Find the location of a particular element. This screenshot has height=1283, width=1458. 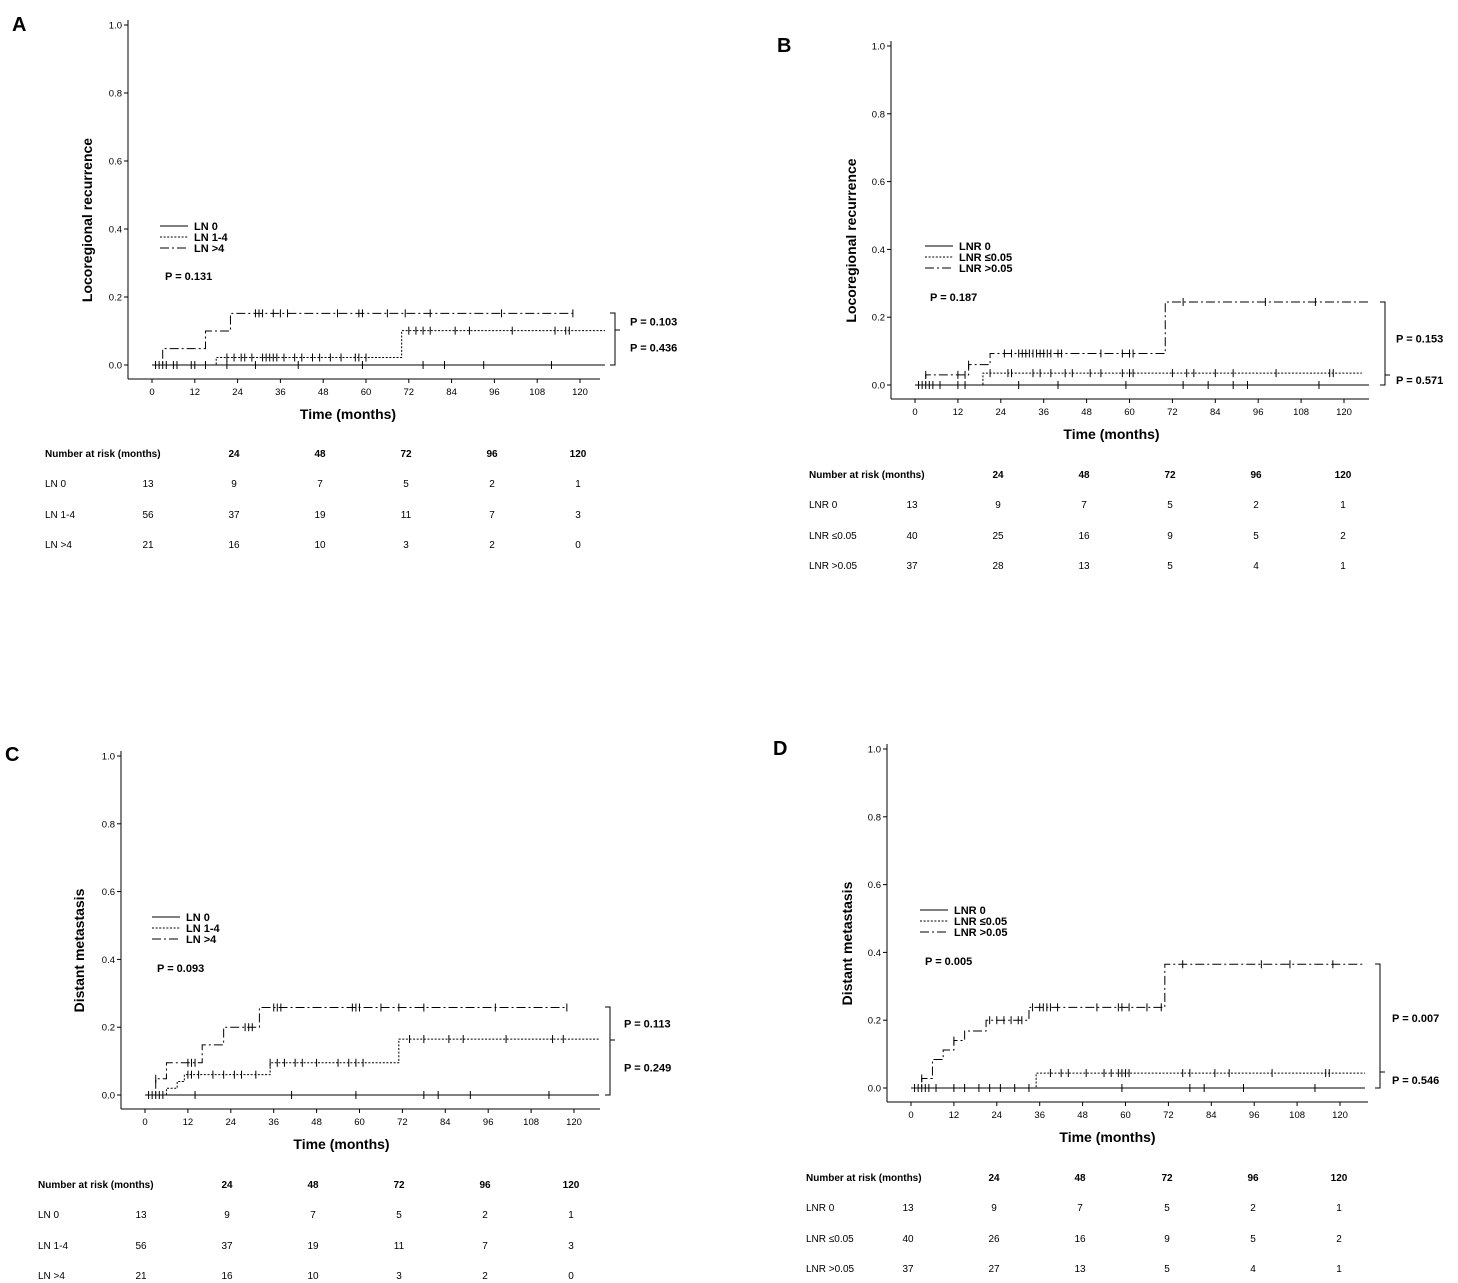

risk-row-label: LN >4 is located at coordinates (58, 545).